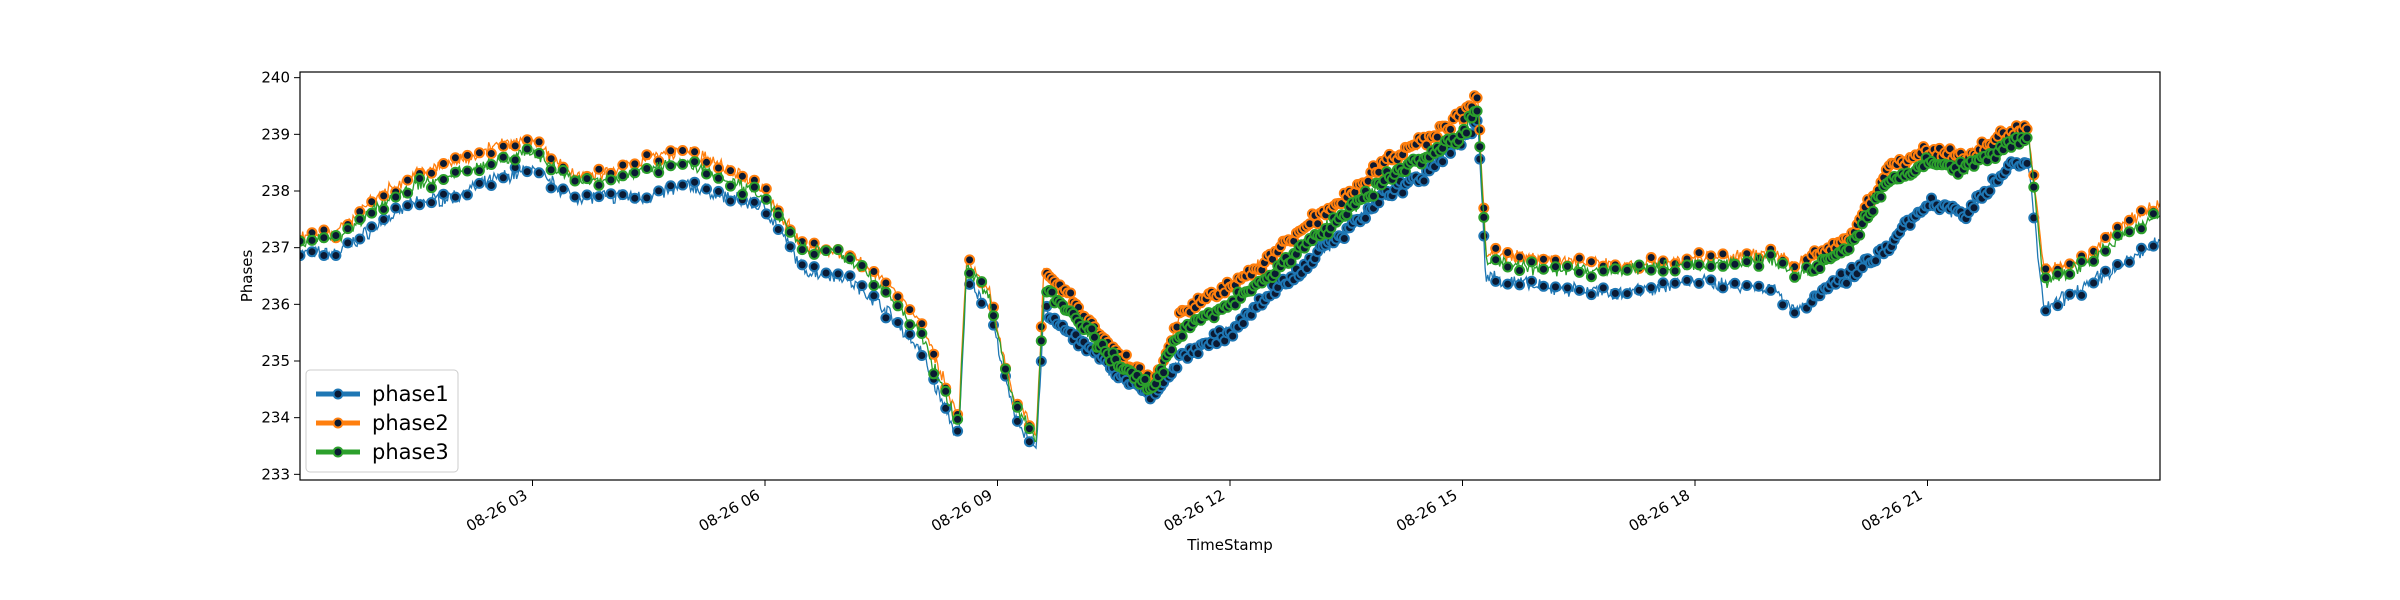  Describe the element at coordinates (410, 423) in the screenshot. I see `legend-label-phase2: phase2` at that location.